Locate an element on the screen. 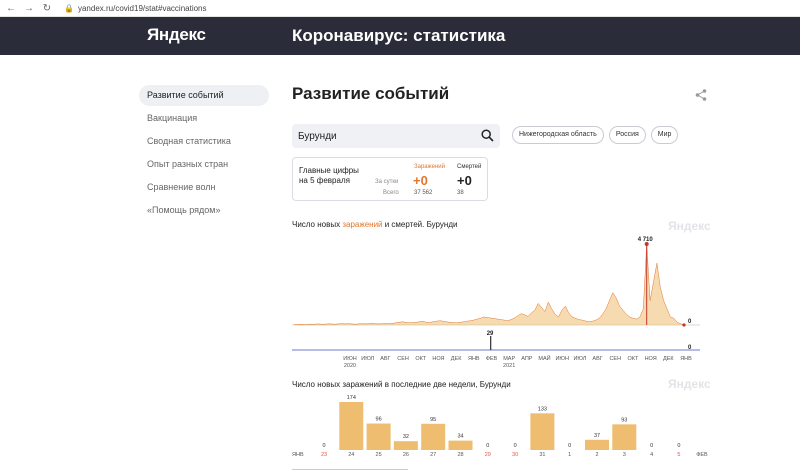  x-tick-label: АВГ is located at coordinates (597, 359).